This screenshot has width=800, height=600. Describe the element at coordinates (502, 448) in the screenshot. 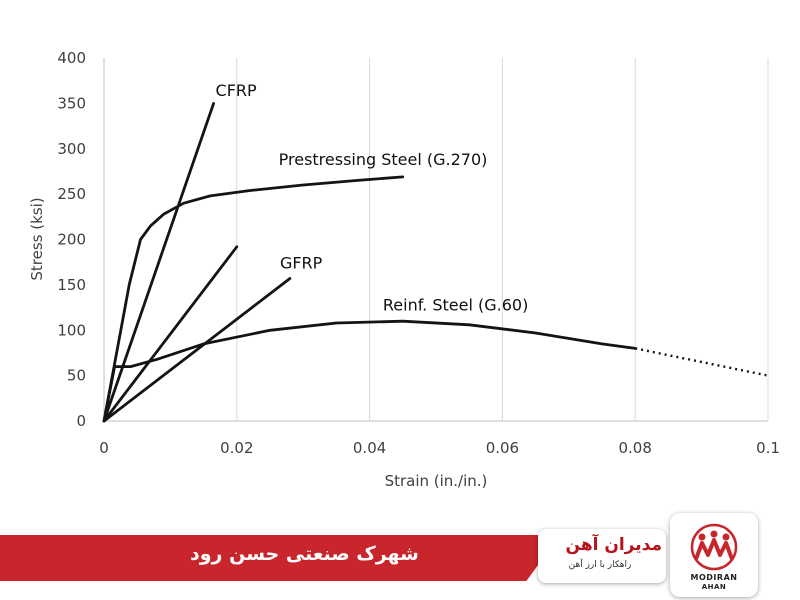

I see `x-tick-label: 0.06` at that location.